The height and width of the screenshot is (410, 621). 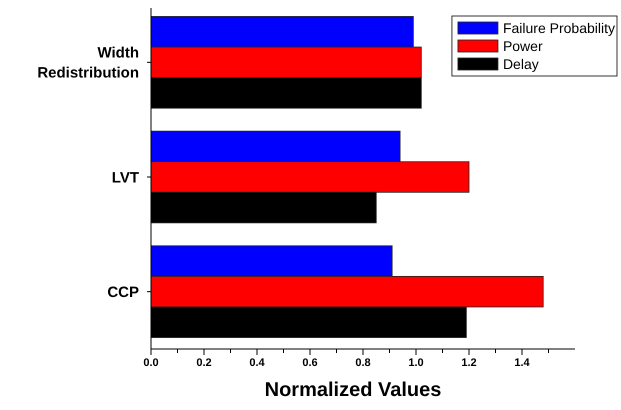 I want to click on x-tick-label: 1.4, so click(x=522, y=362).